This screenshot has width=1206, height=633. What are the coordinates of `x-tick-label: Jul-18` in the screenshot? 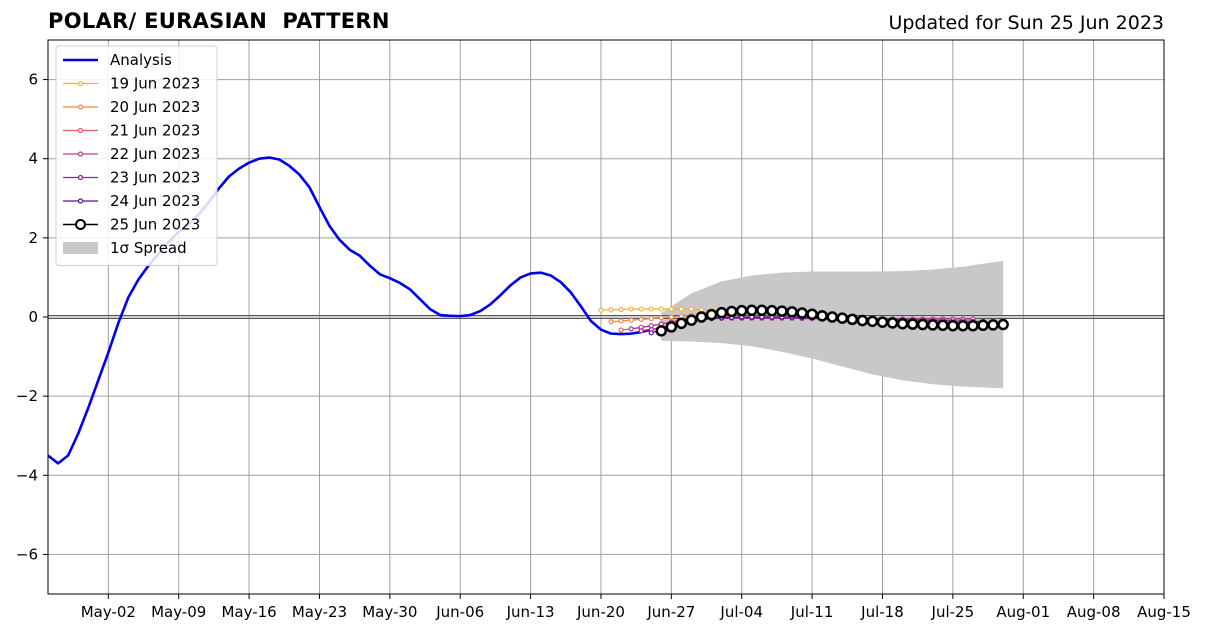 It's located at (882, 612).